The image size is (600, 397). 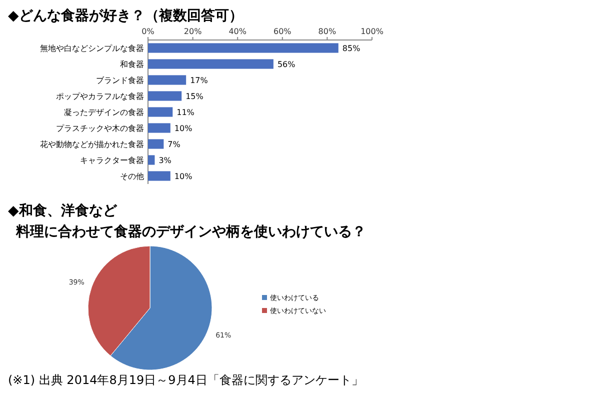 What do you see at coordinates (120, 80) in the screenshot?
I see `y-tick-label: ブランド食器` at bounding box center [120, 80].